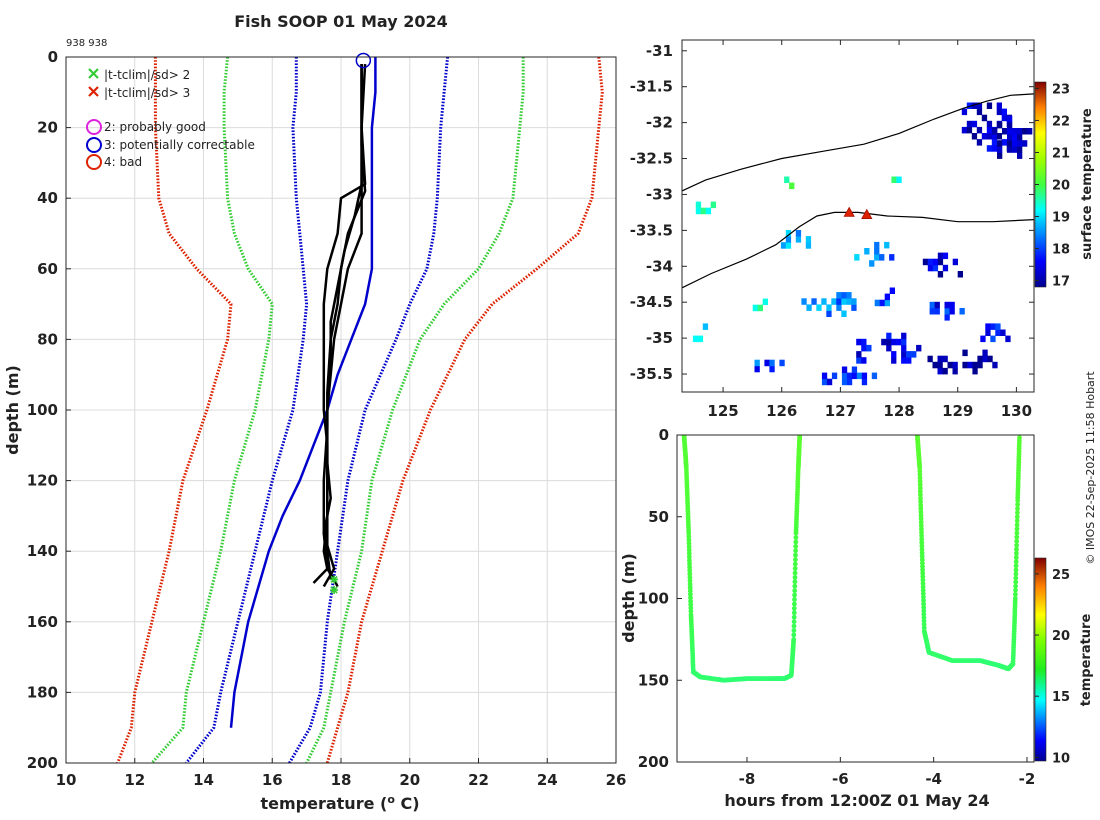 This screenshot has width=1100, height=820. I want to click on legend-entry-green-cross: |t-tclim|/sd> 2, so click(139, 75).